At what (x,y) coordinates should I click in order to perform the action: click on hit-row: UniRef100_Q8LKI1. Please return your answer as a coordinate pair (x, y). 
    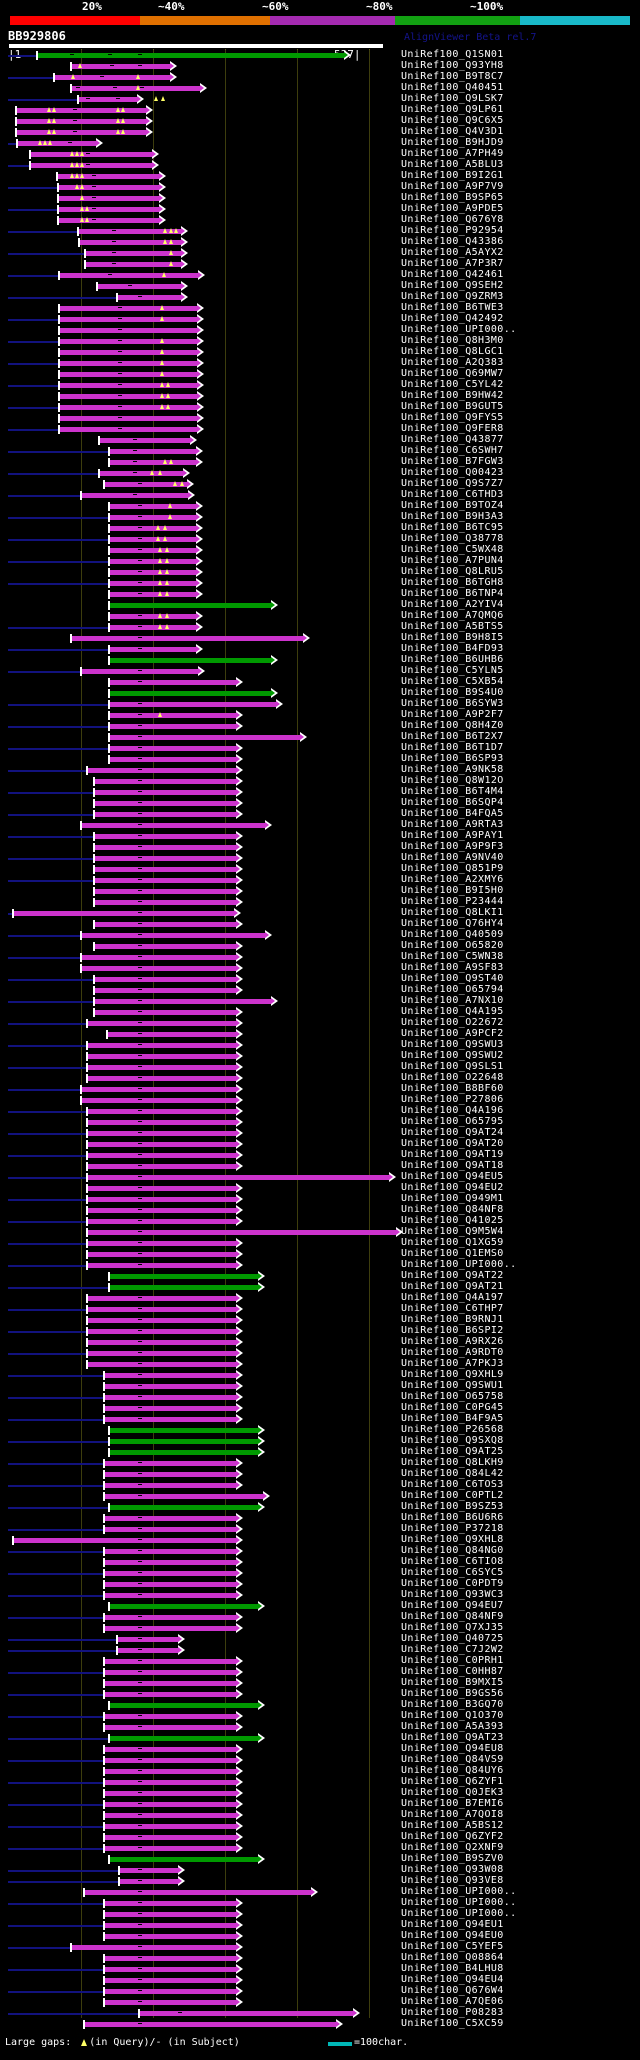
    Looking at the image, I should click on (320, 913).